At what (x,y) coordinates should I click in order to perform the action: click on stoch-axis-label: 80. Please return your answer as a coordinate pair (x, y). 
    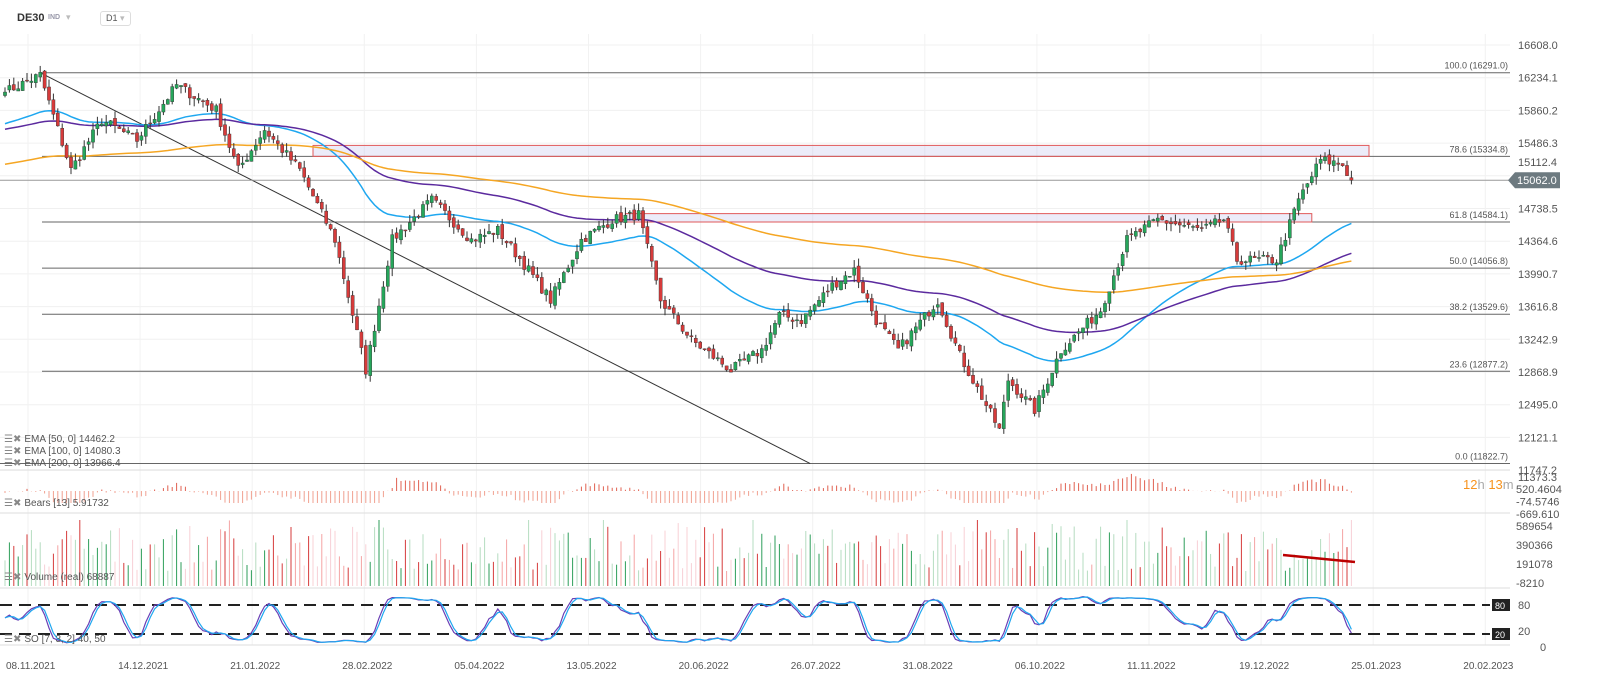
    Looking at the image, I should click on (1524, 606).